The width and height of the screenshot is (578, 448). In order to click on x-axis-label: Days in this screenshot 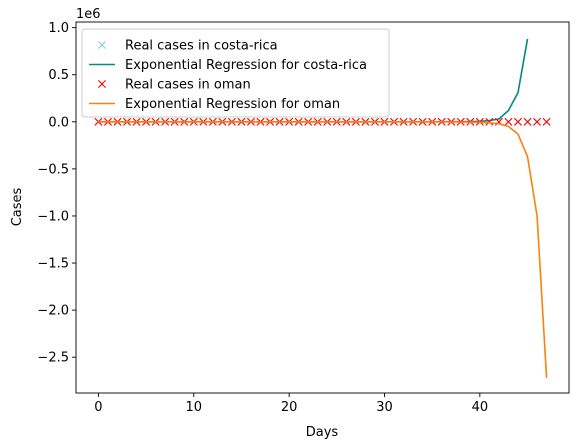, I will do `click(322, 432)`.